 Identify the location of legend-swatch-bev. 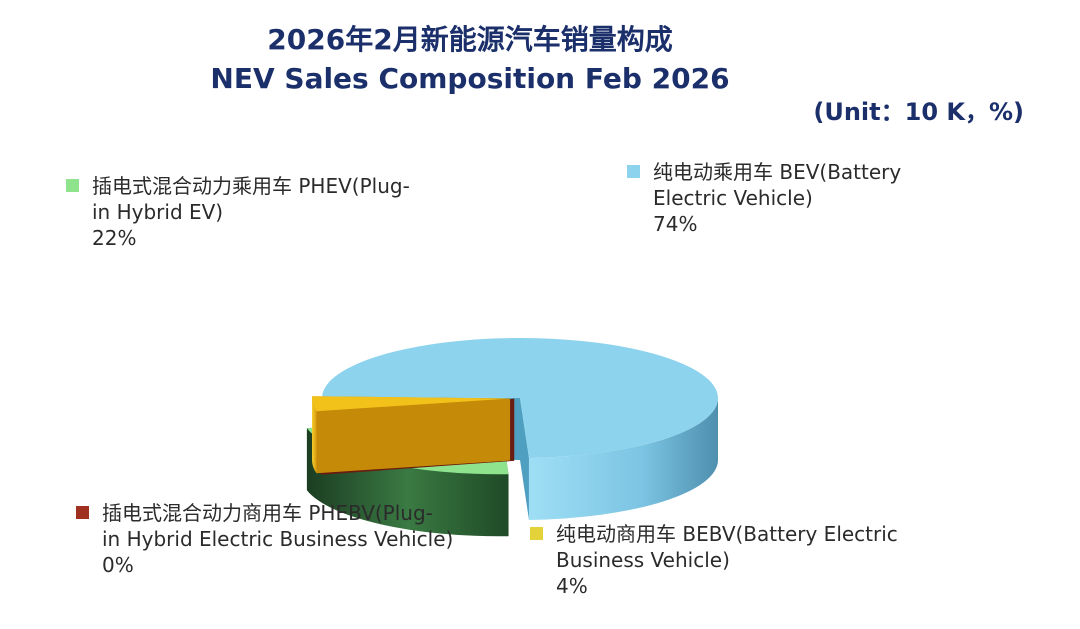
(633, 171).